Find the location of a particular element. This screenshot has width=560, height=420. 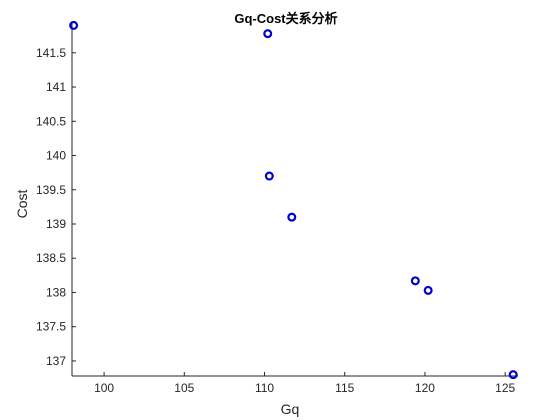

x-tick-label: 115 is located at coordinates (344, 388).